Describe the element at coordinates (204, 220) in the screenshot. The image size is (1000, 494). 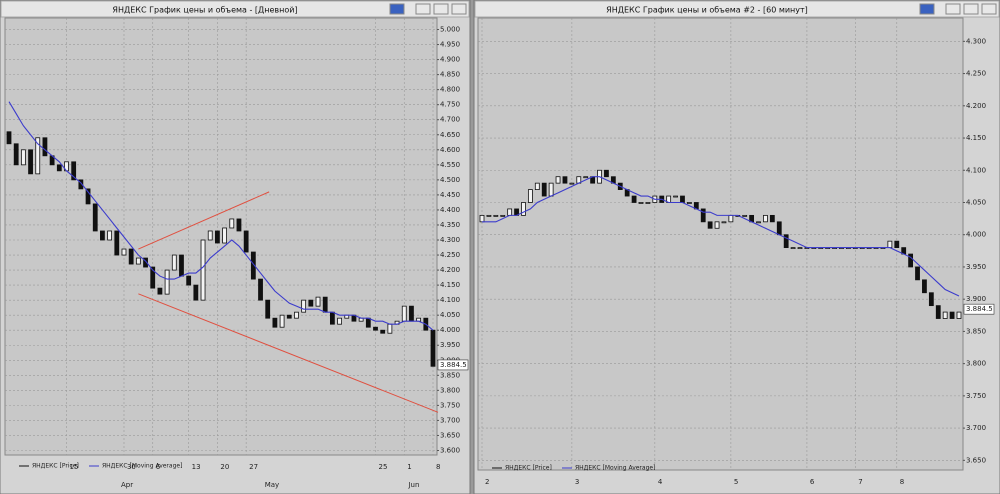
I see `trendline` at that location.